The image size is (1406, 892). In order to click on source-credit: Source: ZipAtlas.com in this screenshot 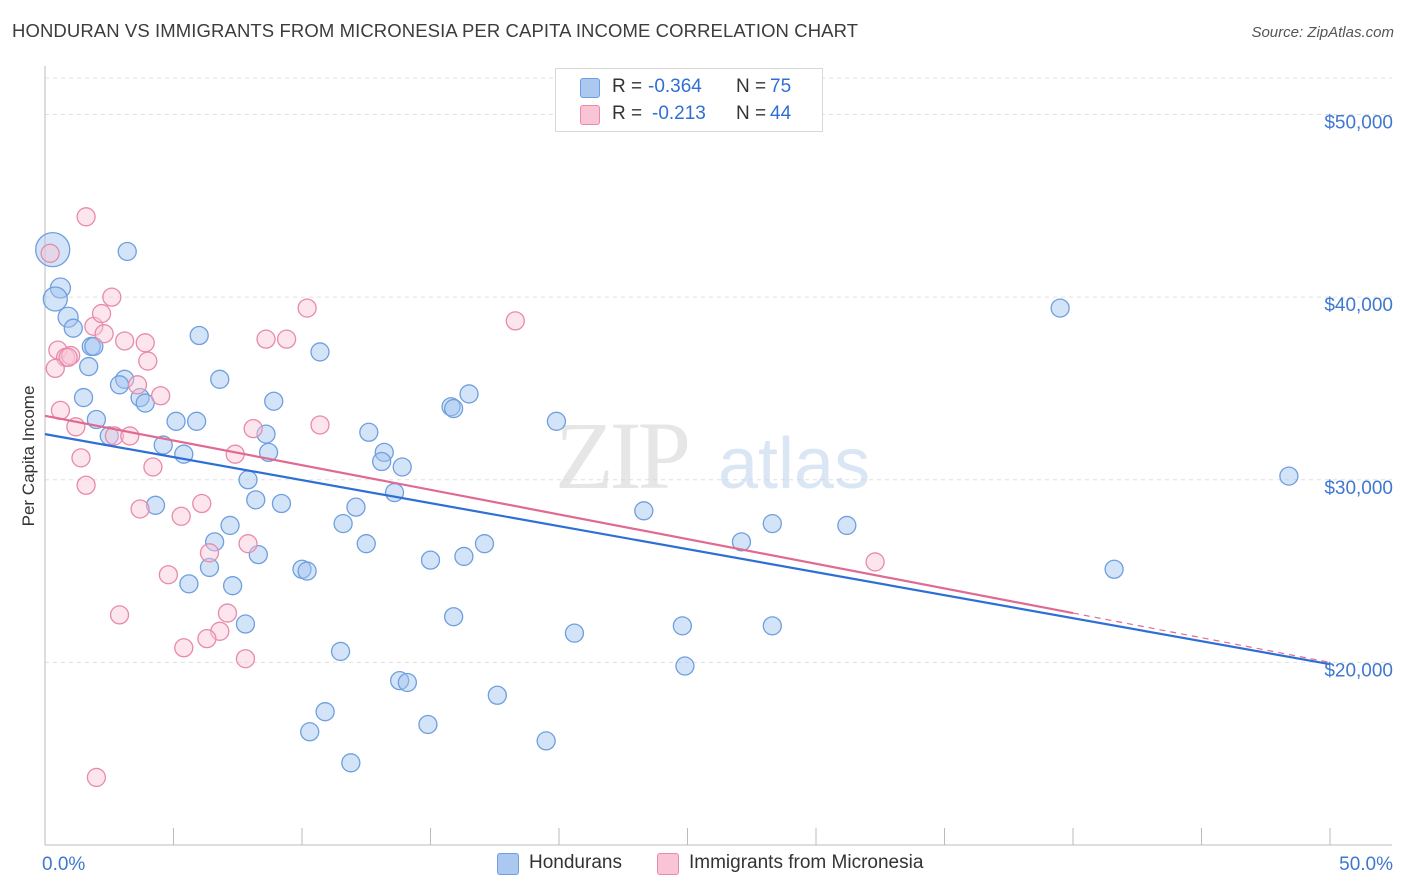, I will do `click(1322, 32)`.